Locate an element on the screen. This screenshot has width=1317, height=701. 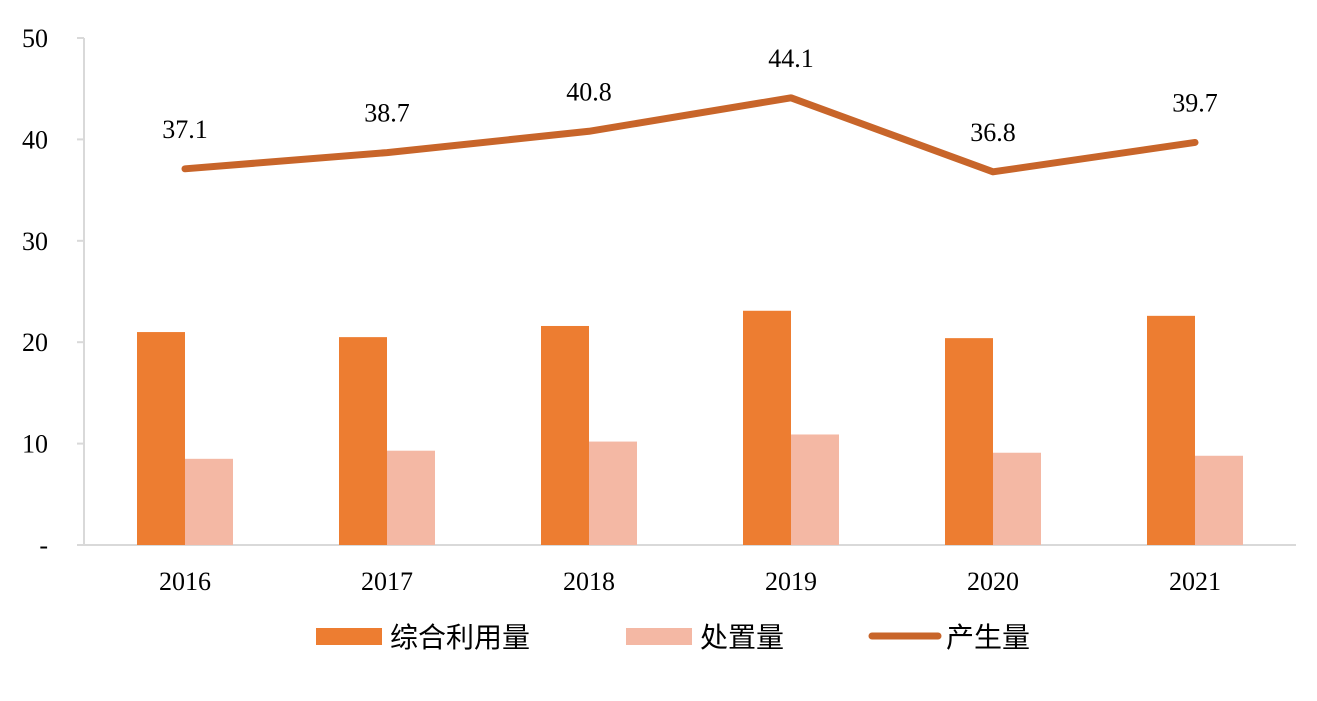
x-tick-label: 2019 is located at coordinates (791, 581).